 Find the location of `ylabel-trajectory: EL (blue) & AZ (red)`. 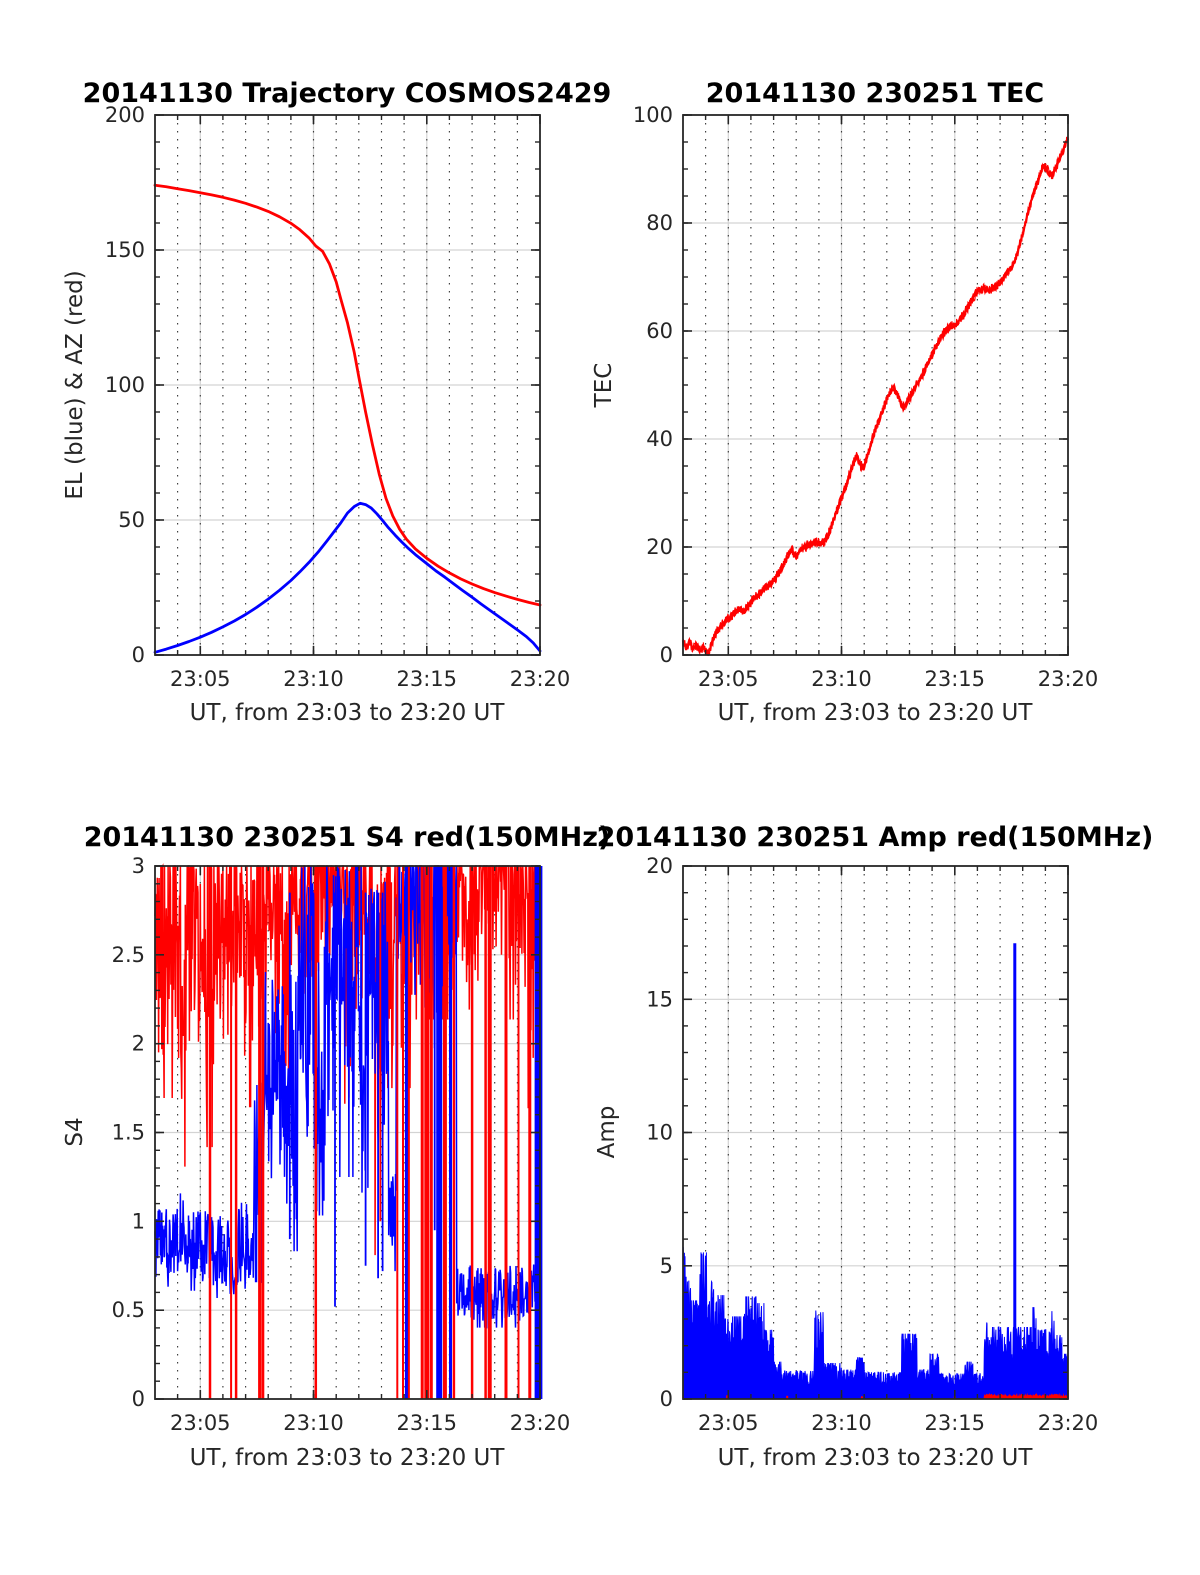

ylabel-trajectory: EL (blue) & AZ (red) is located at coordinates (75, 385).